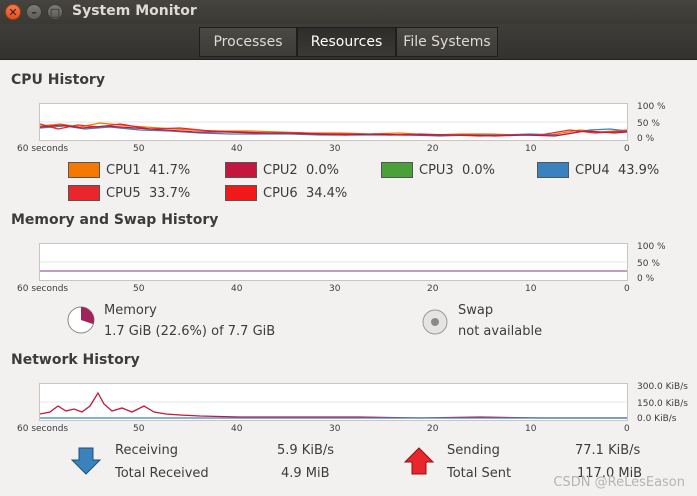 Image resolution: width=697 pixels, height=496 pixels. What do you see at coordinates (237, 289) in the screenshot?
I see `memory-xtick-40: 40` at bounding box center [237, 289].